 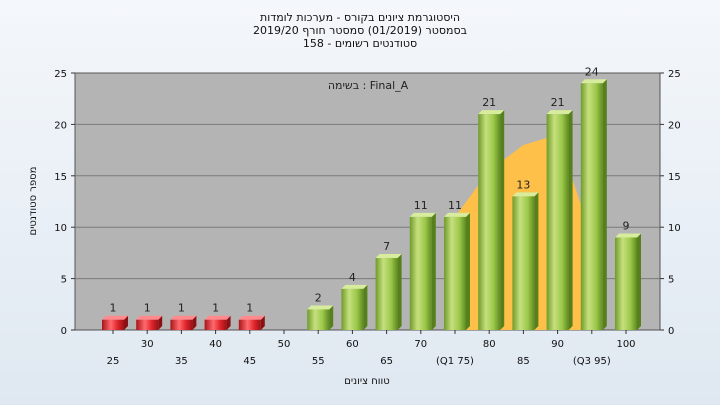 What do you see at coordinates (670, 203) in the screenshot?
I see `y-axis-right: 0 5 10 15 20 25` at bounding box center [670, 203].